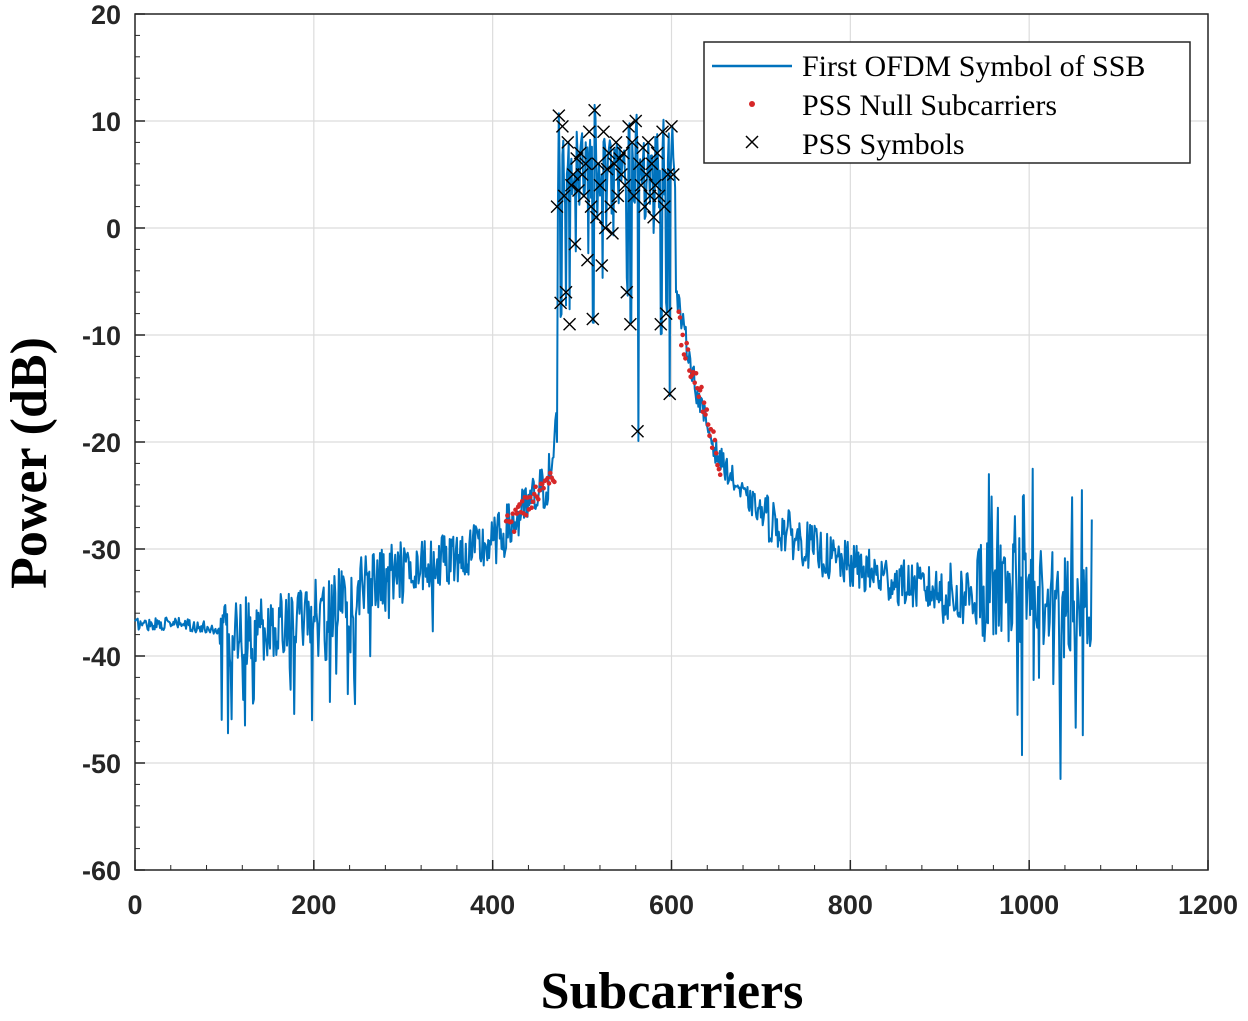 This screenshot has width=1248, height=1021. What do you see at coordinates (101, 443) in the screenshot?
I see `y-tick-label: -20` at bounding box center [101, 443].